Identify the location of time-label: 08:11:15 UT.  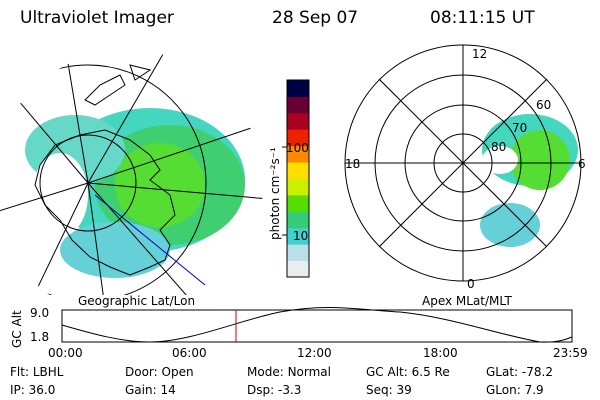
(482, 18).